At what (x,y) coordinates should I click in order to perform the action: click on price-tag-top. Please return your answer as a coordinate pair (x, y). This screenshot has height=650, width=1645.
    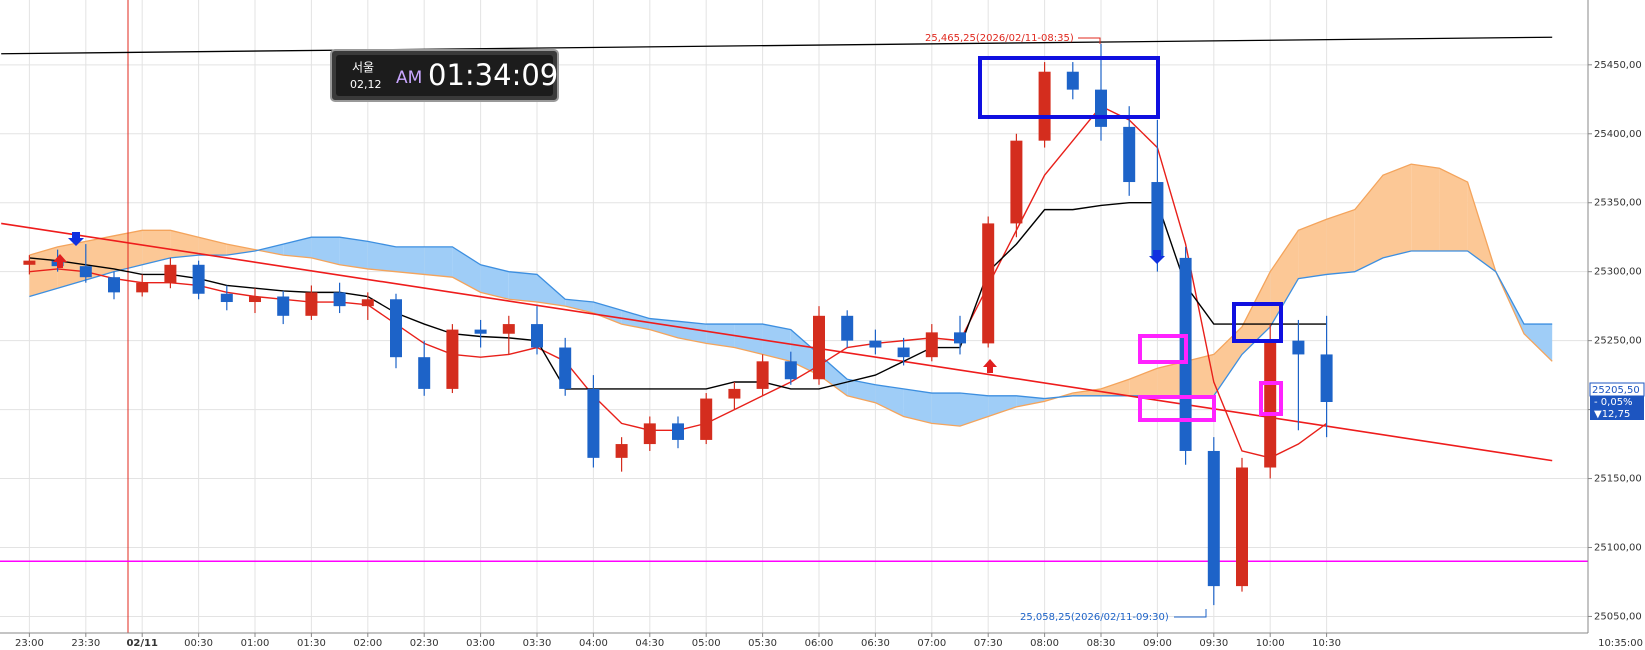
    Looking at the image, I should click on (1617, 389).